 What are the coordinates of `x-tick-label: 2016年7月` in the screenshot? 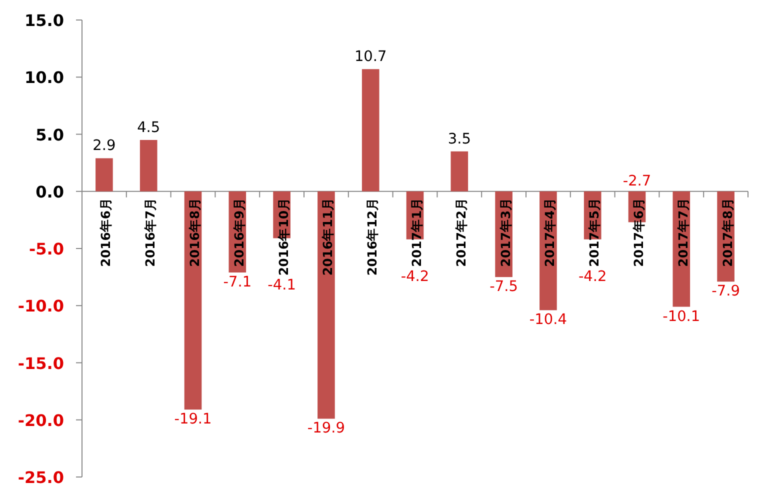 It's located at (150, 232).